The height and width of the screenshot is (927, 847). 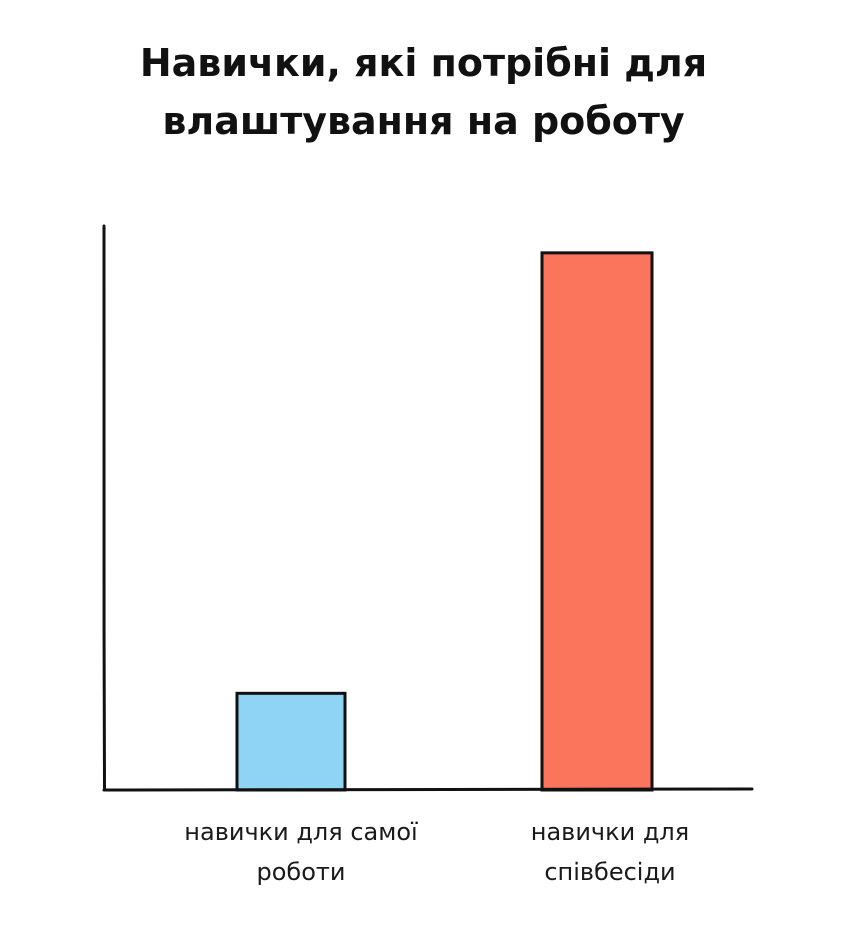 What do you see at coordinates (104, 508) in the screenshot?
I see `y-axis` at bounding box center [104, 508].